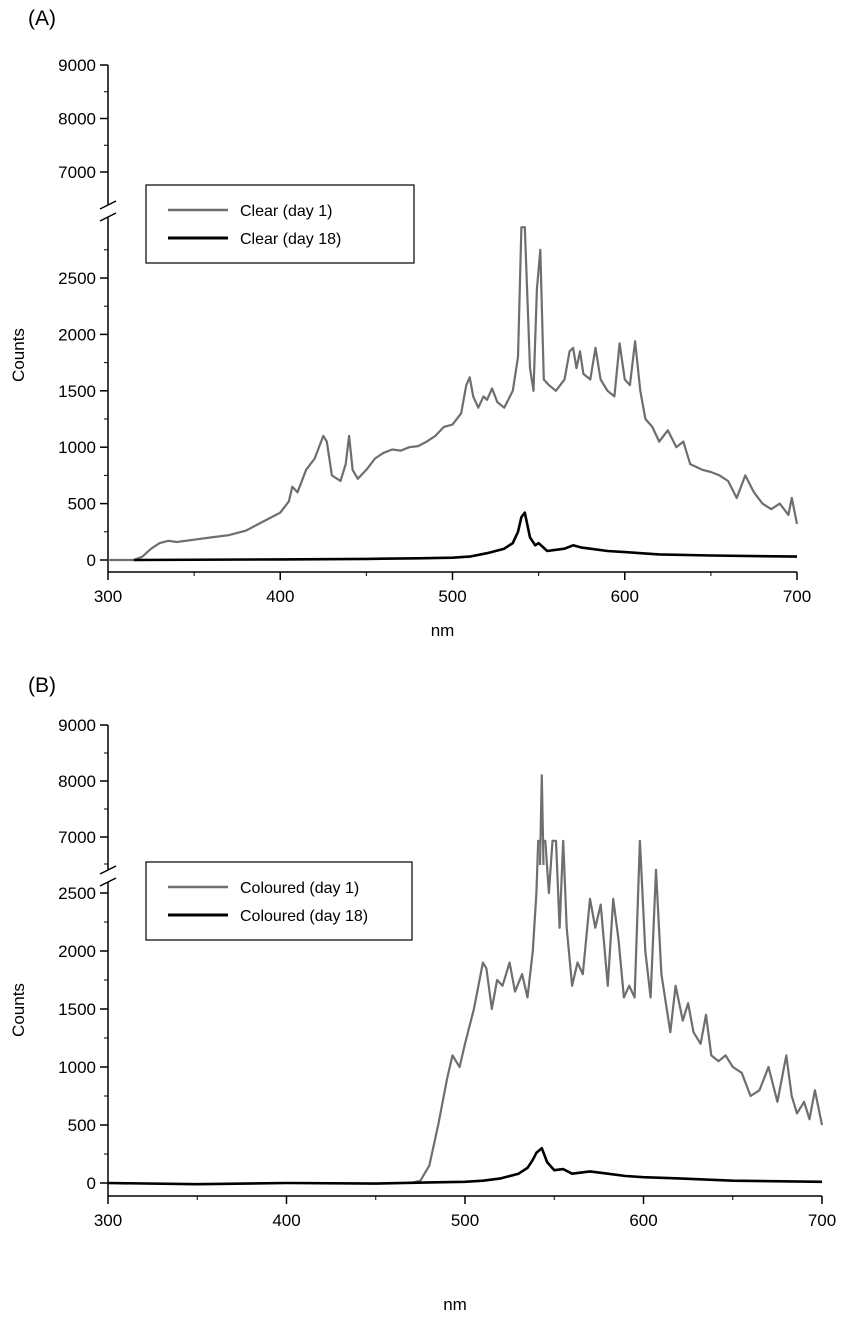  What do you see at coordinates (42, 18) in the screenshot?
I see `panel-label: (A)` at bounding box center [42, 18].